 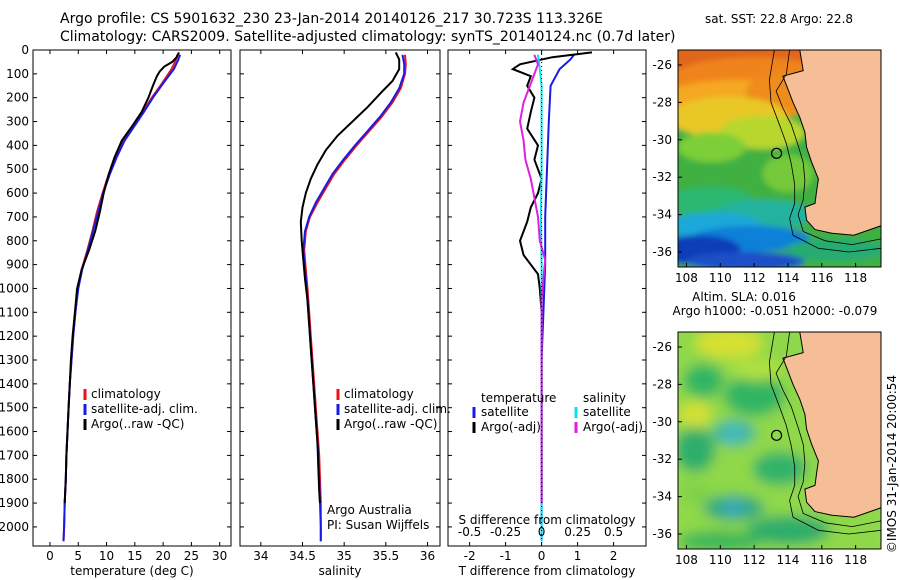 I want to click on y-tick-label: 500, so click(x=17, y=169).